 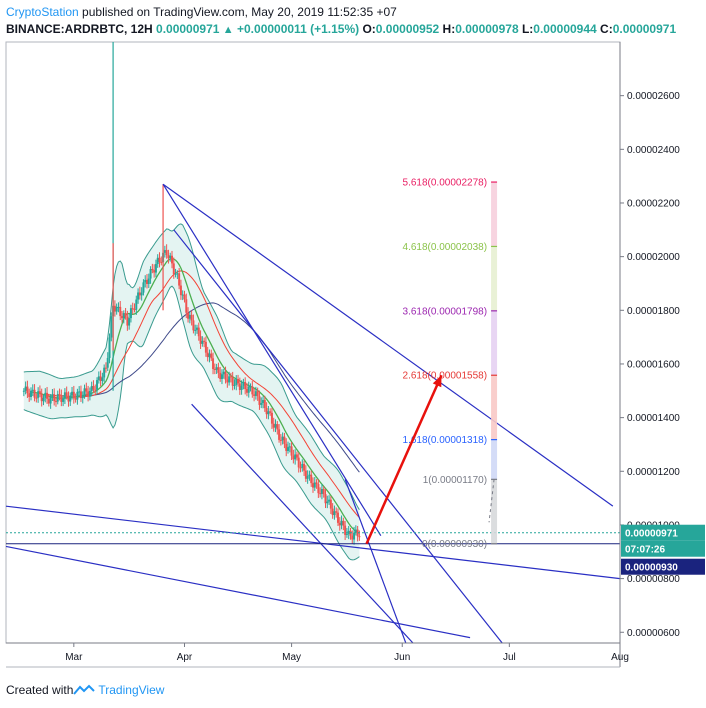 What do you see at coordinates (491, 501) in the screenshot?
I see `fib-dash-line` at bounding box center [491, 501].